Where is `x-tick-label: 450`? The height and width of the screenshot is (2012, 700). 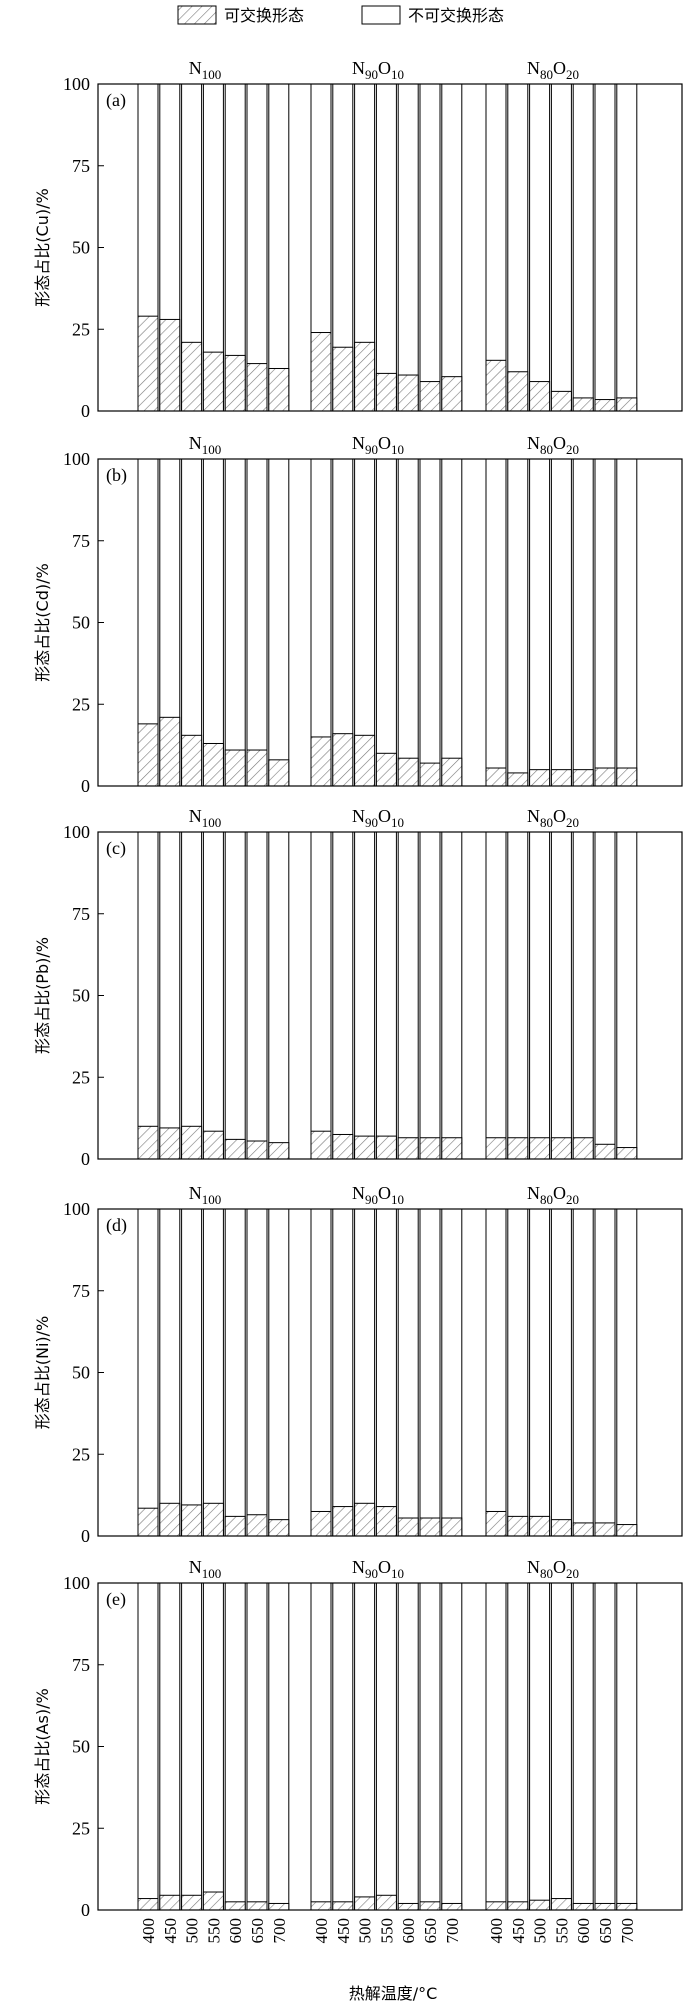
x-tick-label: 450 is located at coordinates (170, 1931).